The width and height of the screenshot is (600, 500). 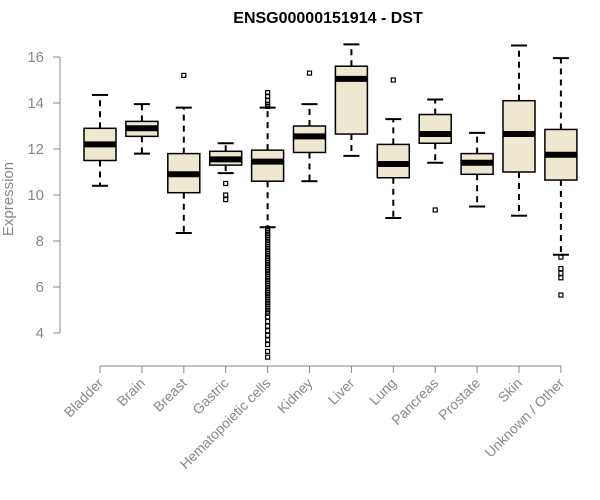 I want to click on chart-title: ENSG00000151914 - DST, so click(x=328, y=18).